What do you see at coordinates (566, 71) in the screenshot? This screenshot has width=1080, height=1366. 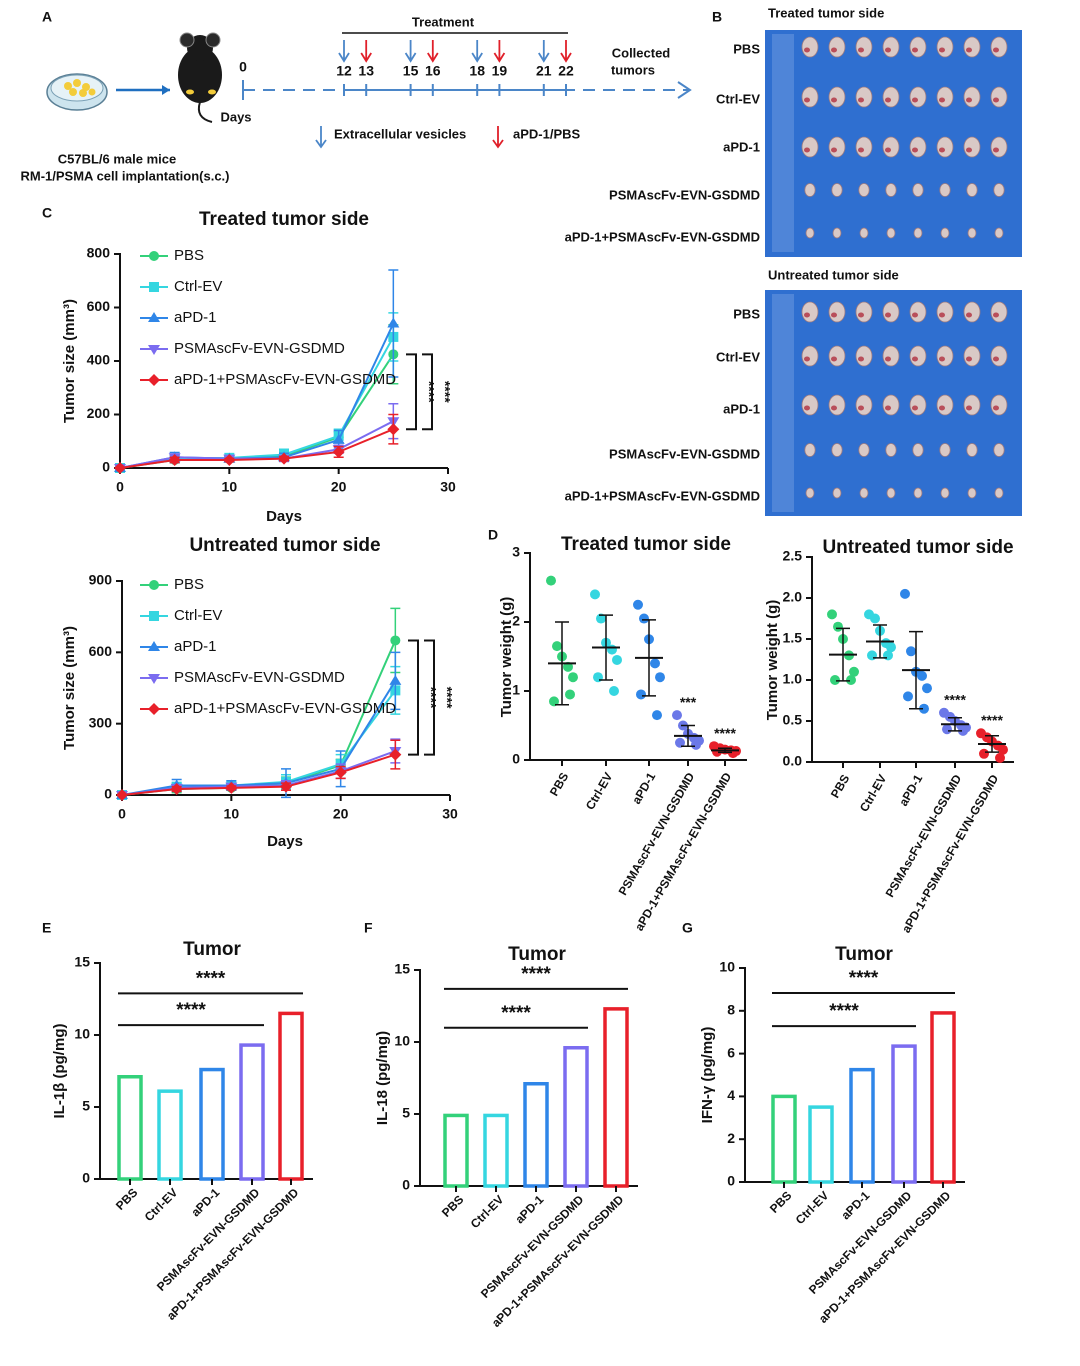 I see `day-label: 22` at bounding box center [566, 71].